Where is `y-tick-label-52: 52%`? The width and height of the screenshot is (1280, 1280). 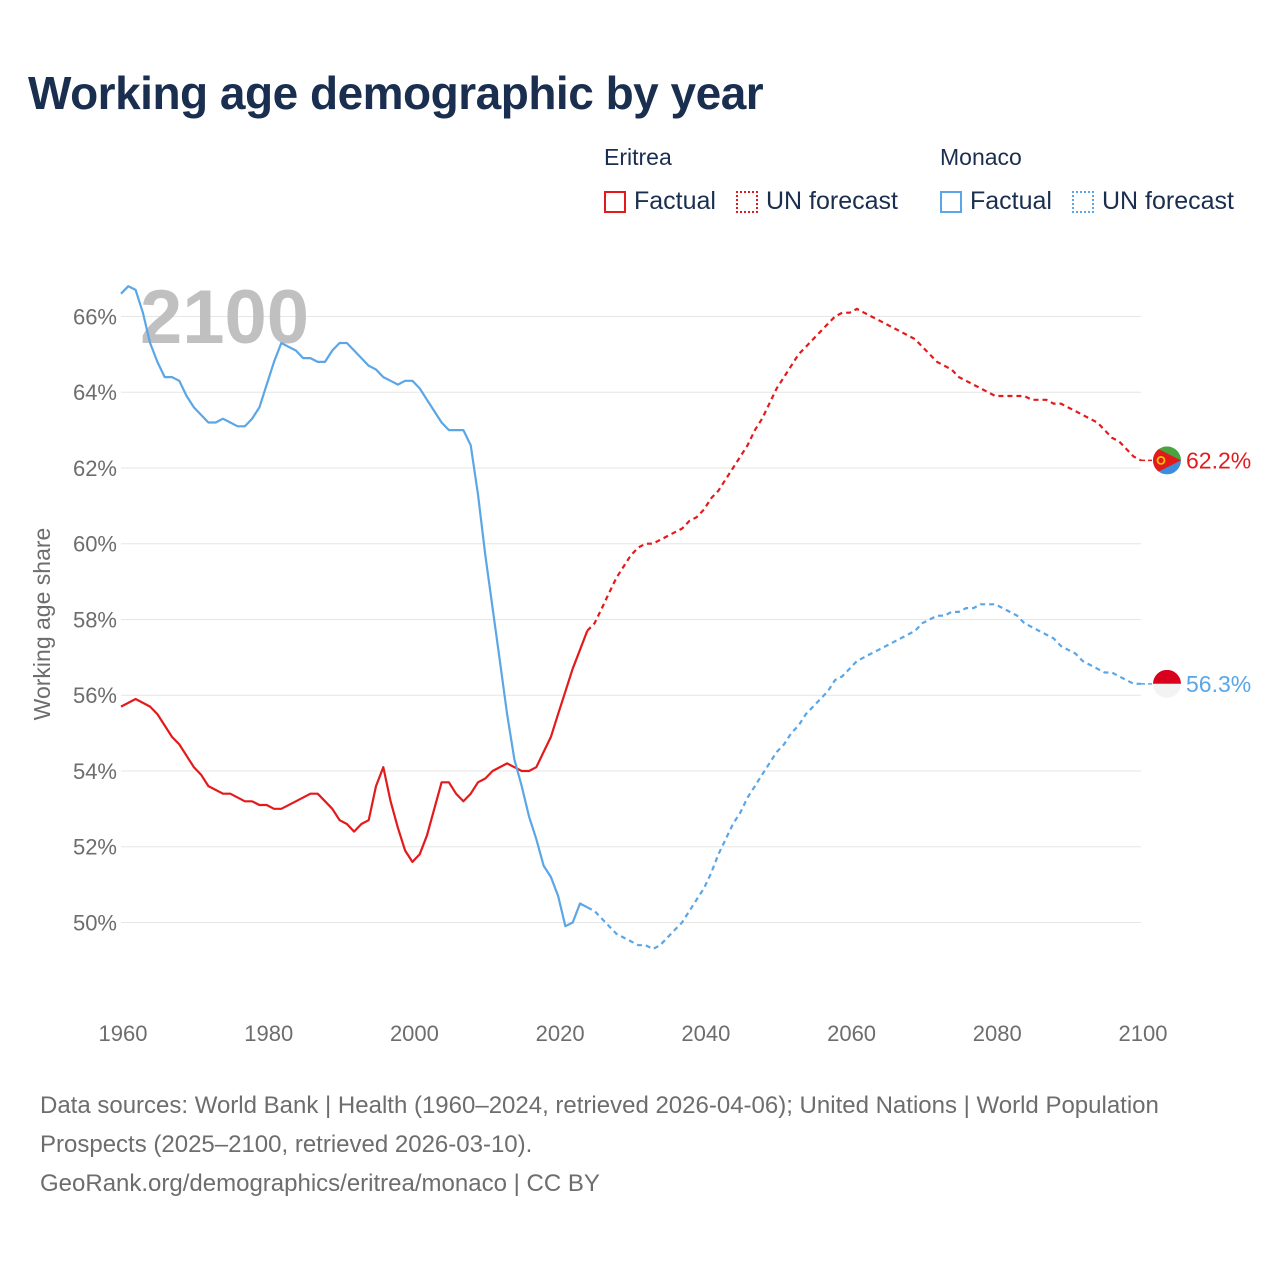 y-tick-label-52: 52% is located at coordinates (95, 847).